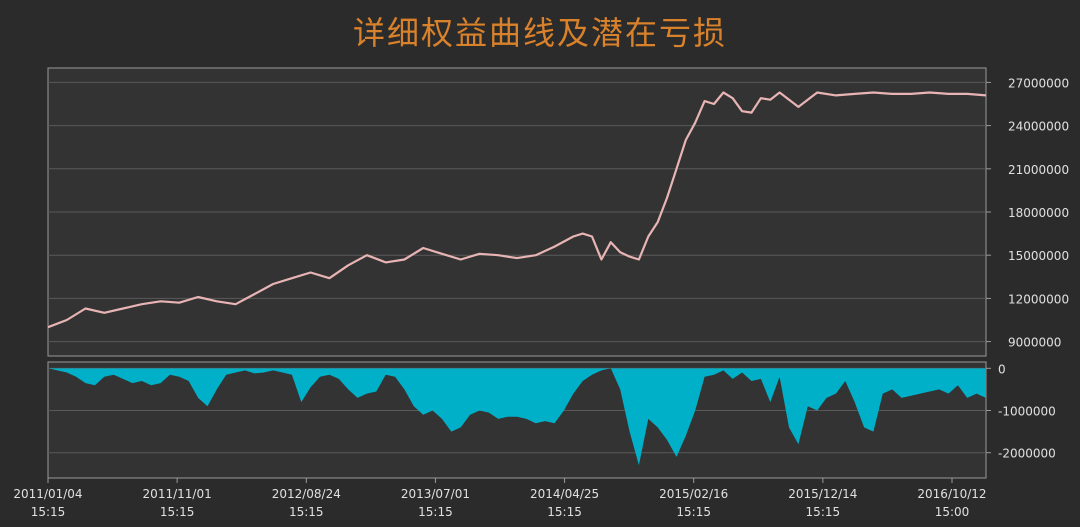  I want to click on x-tick-label-date: 2012/08/24, so click(306, 494).